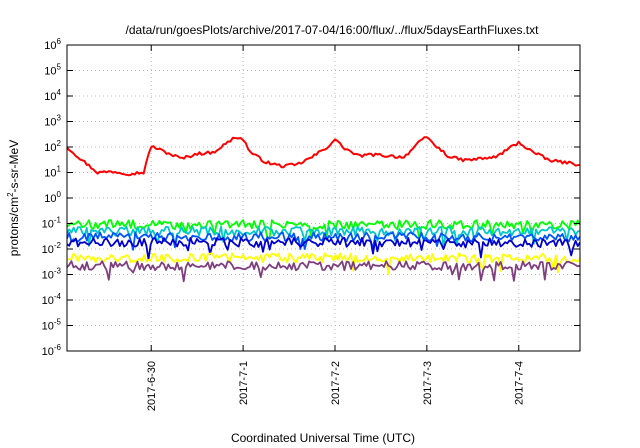  Describe the element at coordinates (58, 220) in the screenshot. I see `y-tick-exponent: -1` at that location.